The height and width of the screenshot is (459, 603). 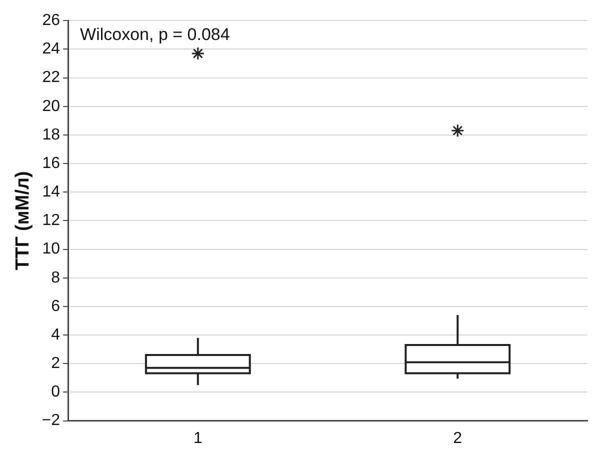 What do you see at coordinates (51, 249) in the screenshot?
I see `y-tick-label: 10` at bounding box center [51, 249].